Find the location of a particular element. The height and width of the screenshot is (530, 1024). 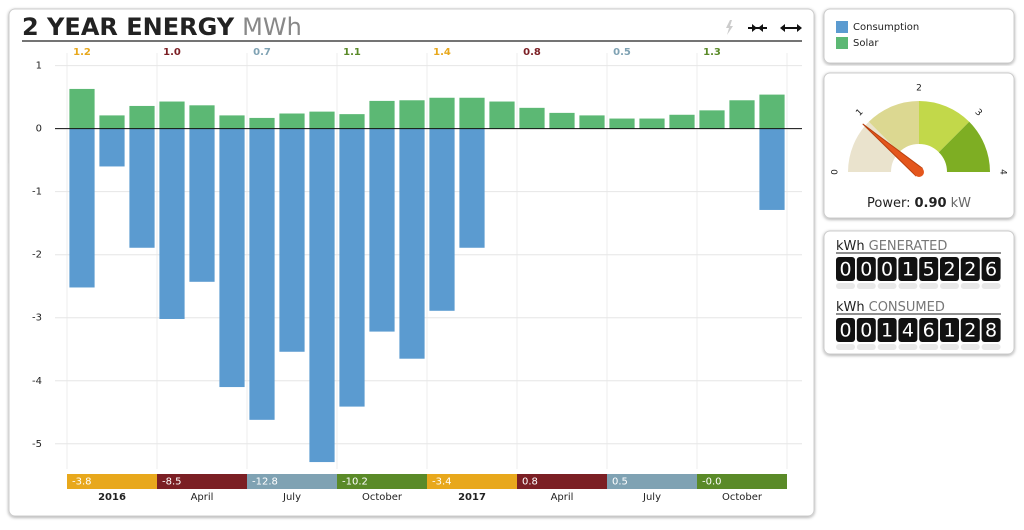

counter-label: GENERATED is located at coordinates (908, 246).